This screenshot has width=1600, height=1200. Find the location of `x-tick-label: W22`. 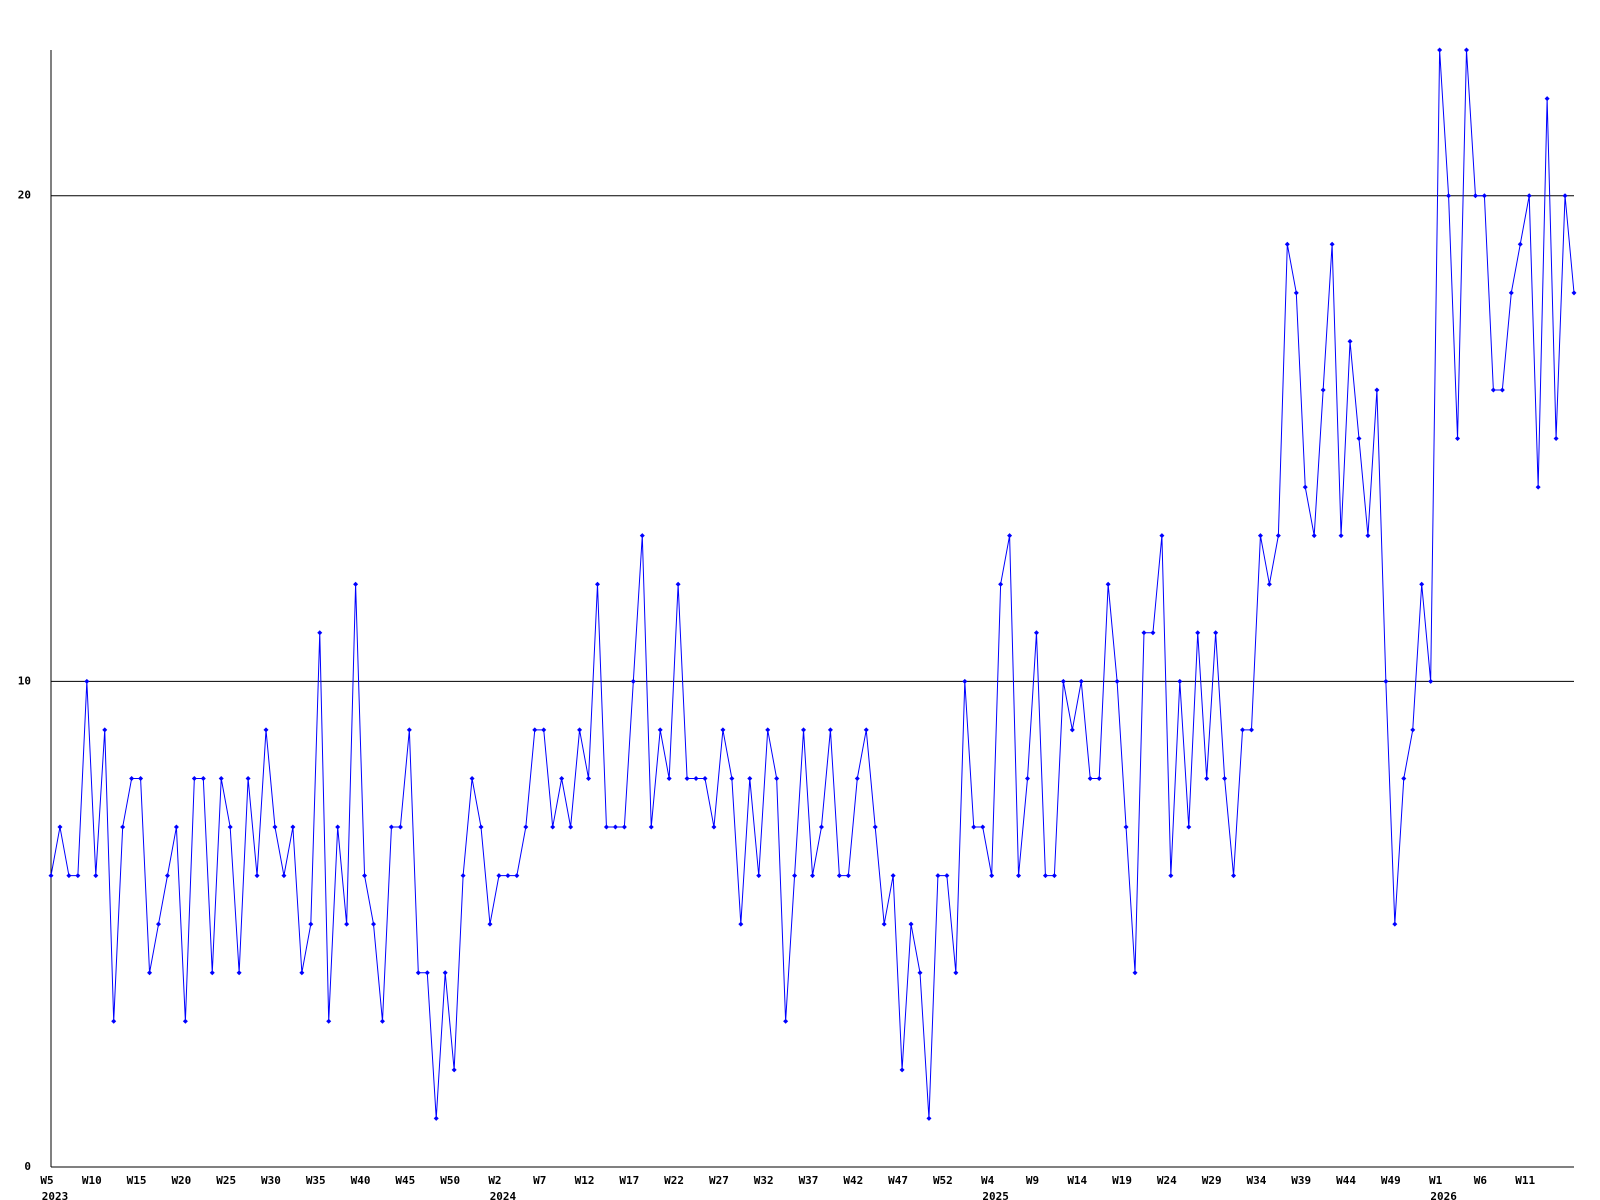

x-tick-label: W22 is located at coordinates (674, 1180).